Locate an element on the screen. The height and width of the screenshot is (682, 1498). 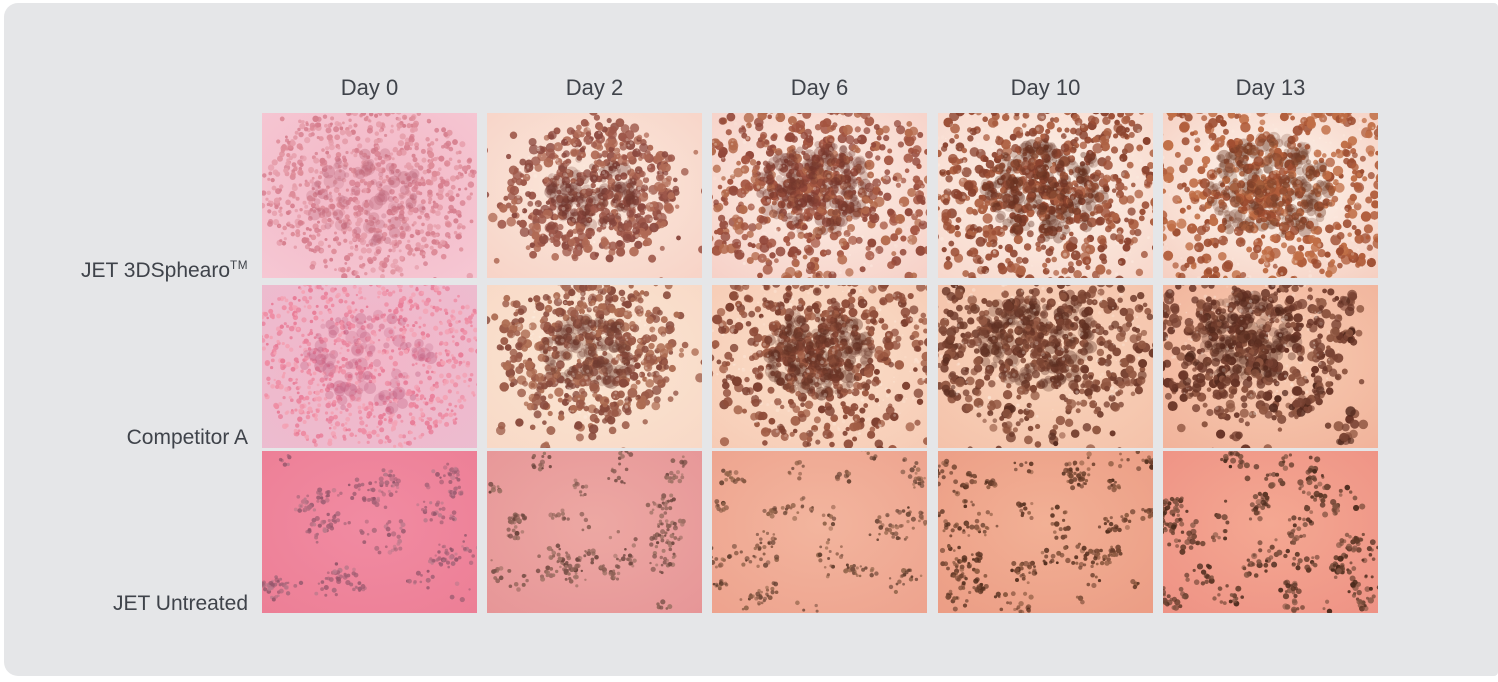
micrograph-r2-day2 is located at coordinates (594, 366).